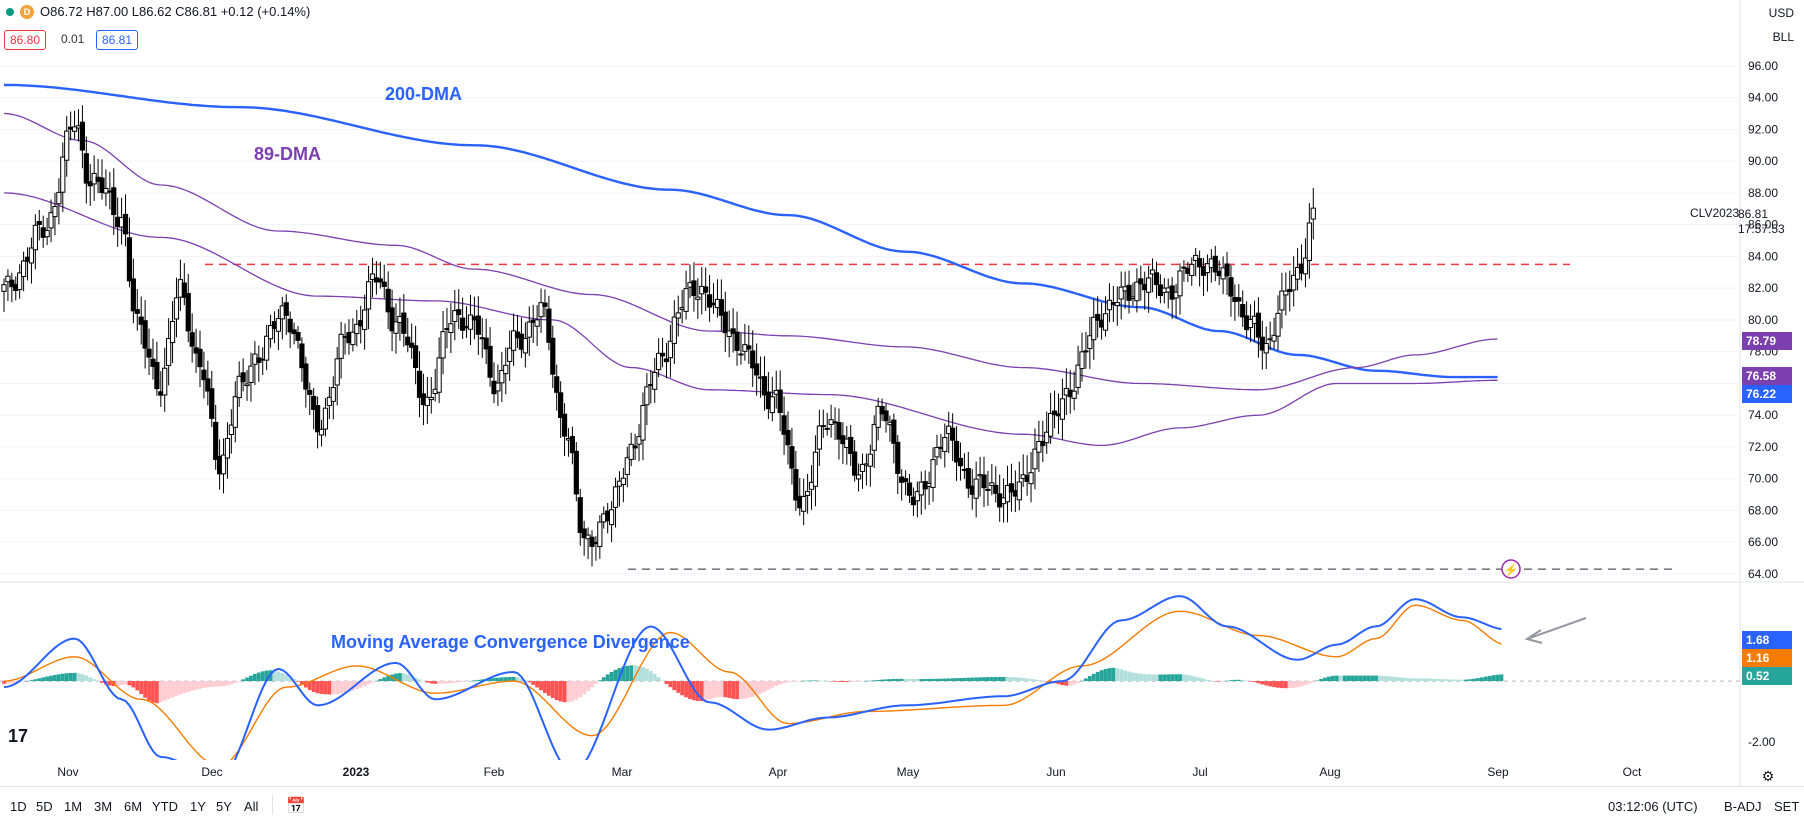  I want to click on alert-icon: ⚡, so click(1511, 569).